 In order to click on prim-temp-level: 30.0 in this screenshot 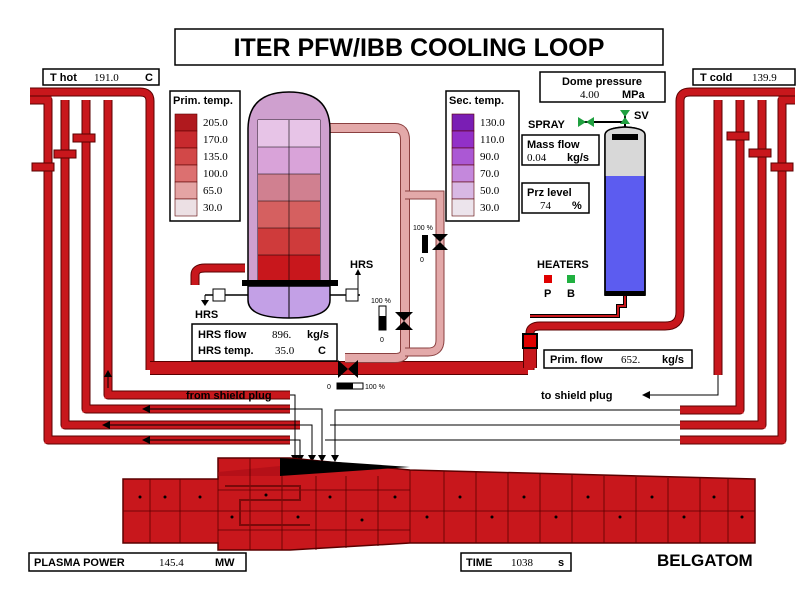, I will do `click(213, 208)`.